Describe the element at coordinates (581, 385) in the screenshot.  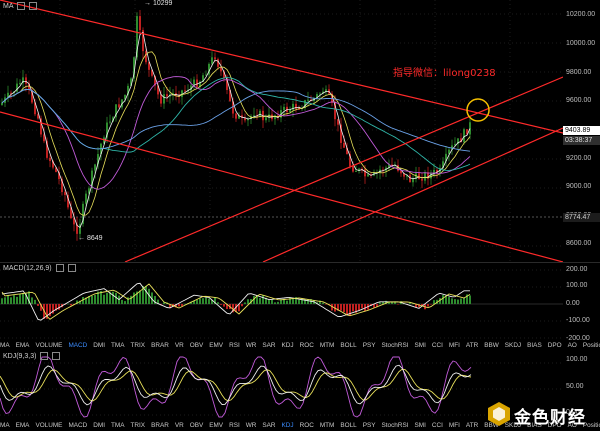
I see `kdj-axis: 100.00 50.00 0.00` at that location.